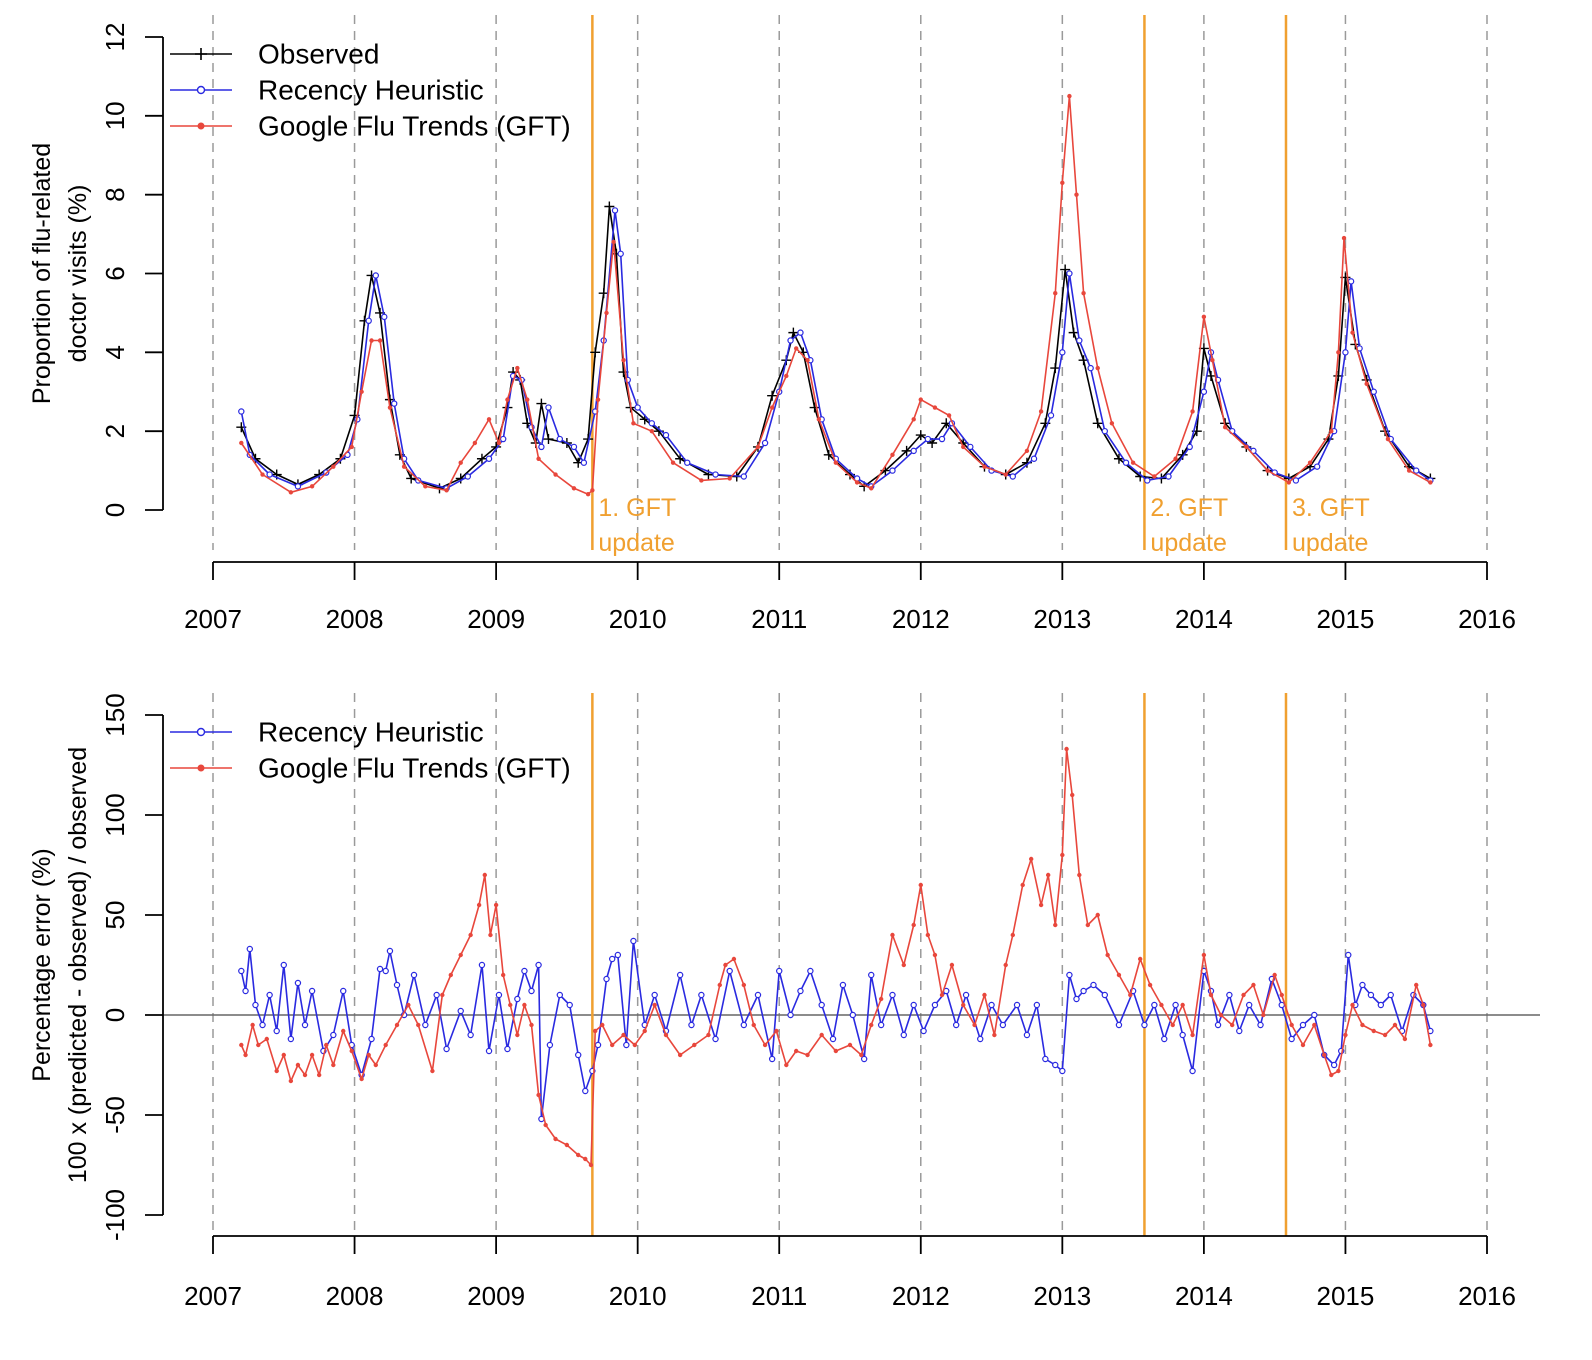 Image resolution: width=1592 pixels, height=1360 pixels. Describe the element at coordinates (414, 126) in the screenshot. I see `legend-entry: Google Flu Trends (GFT)` at that location.